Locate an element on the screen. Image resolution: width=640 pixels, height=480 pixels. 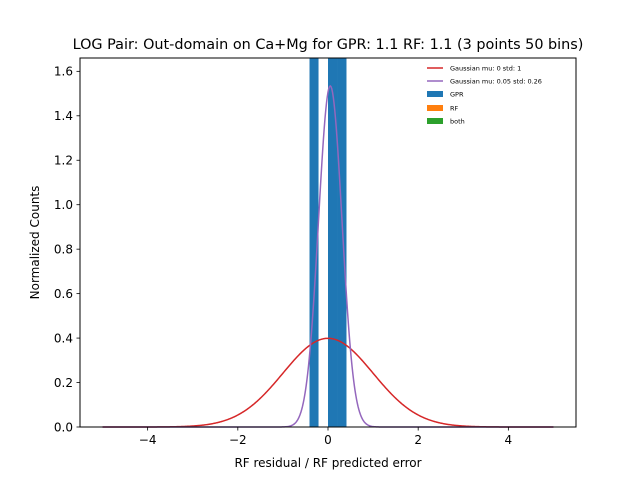
y-tick-label: 0.0 is located at coordinates (63, 427).